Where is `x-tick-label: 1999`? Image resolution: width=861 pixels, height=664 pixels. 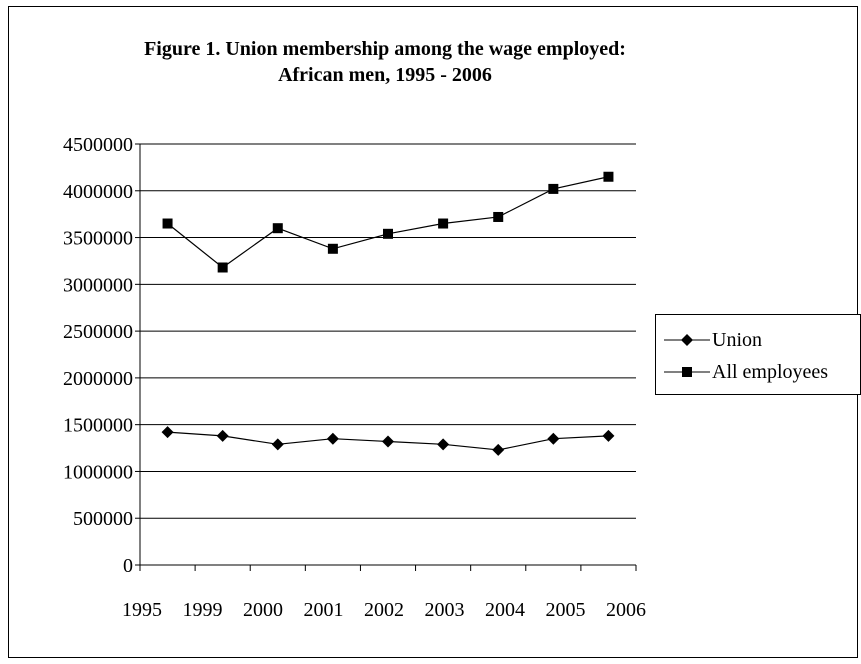 x-tick-label: 1999 is located at coordinates (203, 610).